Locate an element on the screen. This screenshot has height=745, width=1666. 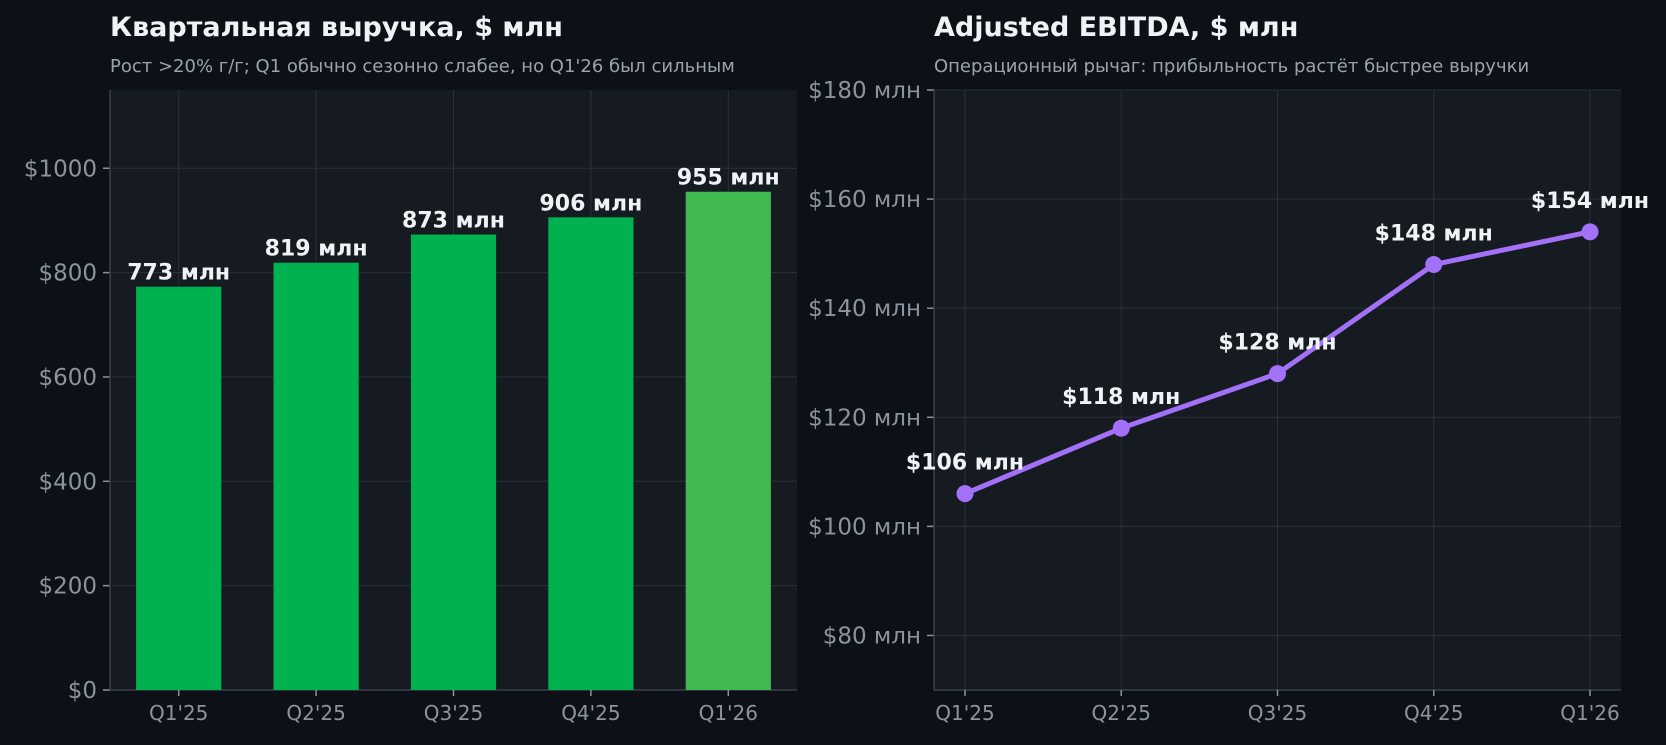
revenue-bar-value-label: 819 млн is located at coordinates (316, 249).